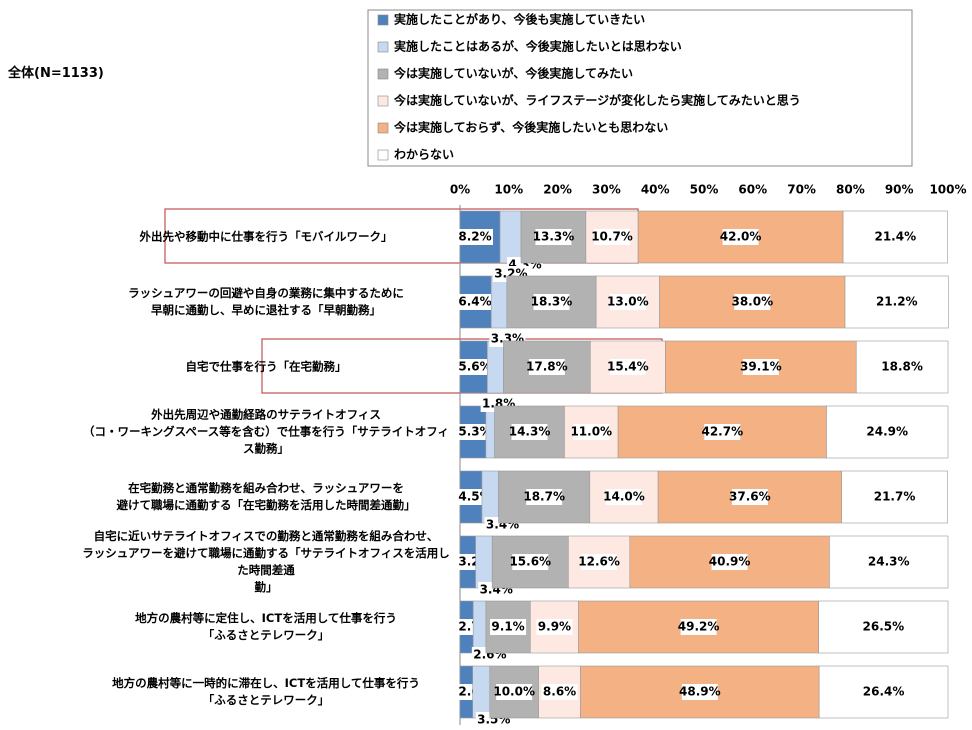  What do you see at coordinates (56, 73) in the screenshot?
I see `chart-title: 全体(N=1133)` at bounding box center [56, 73].